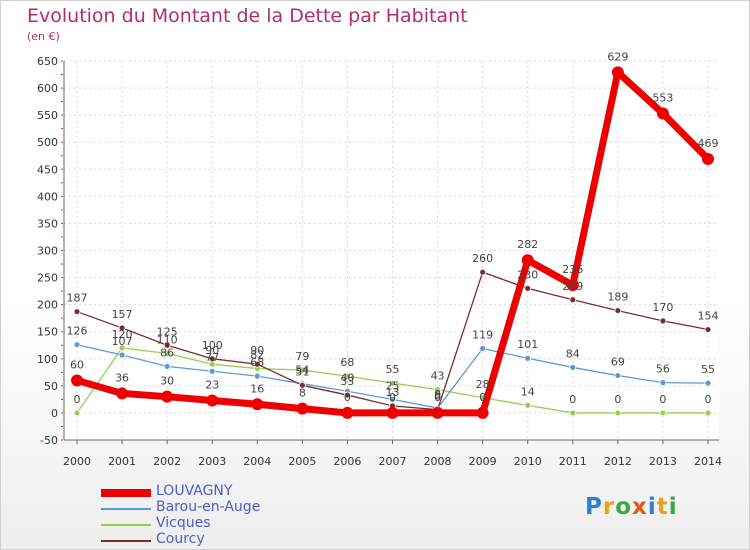  What do you see at coordinates (47, 359) in the screenshot?
I see `y-tick-label: 100` at bounding box center [47, 359].